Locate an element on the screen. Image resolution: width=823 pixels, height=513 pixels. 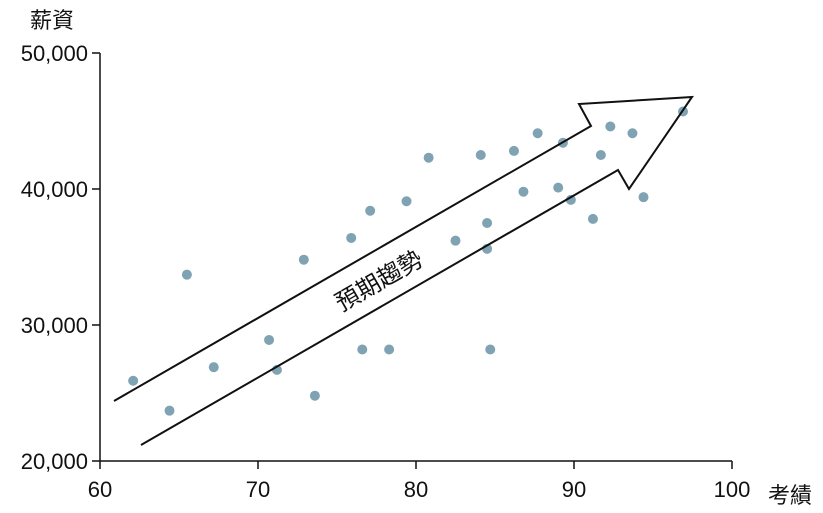
y-axis-title: 薪資 is located at coordinates (52, 21).